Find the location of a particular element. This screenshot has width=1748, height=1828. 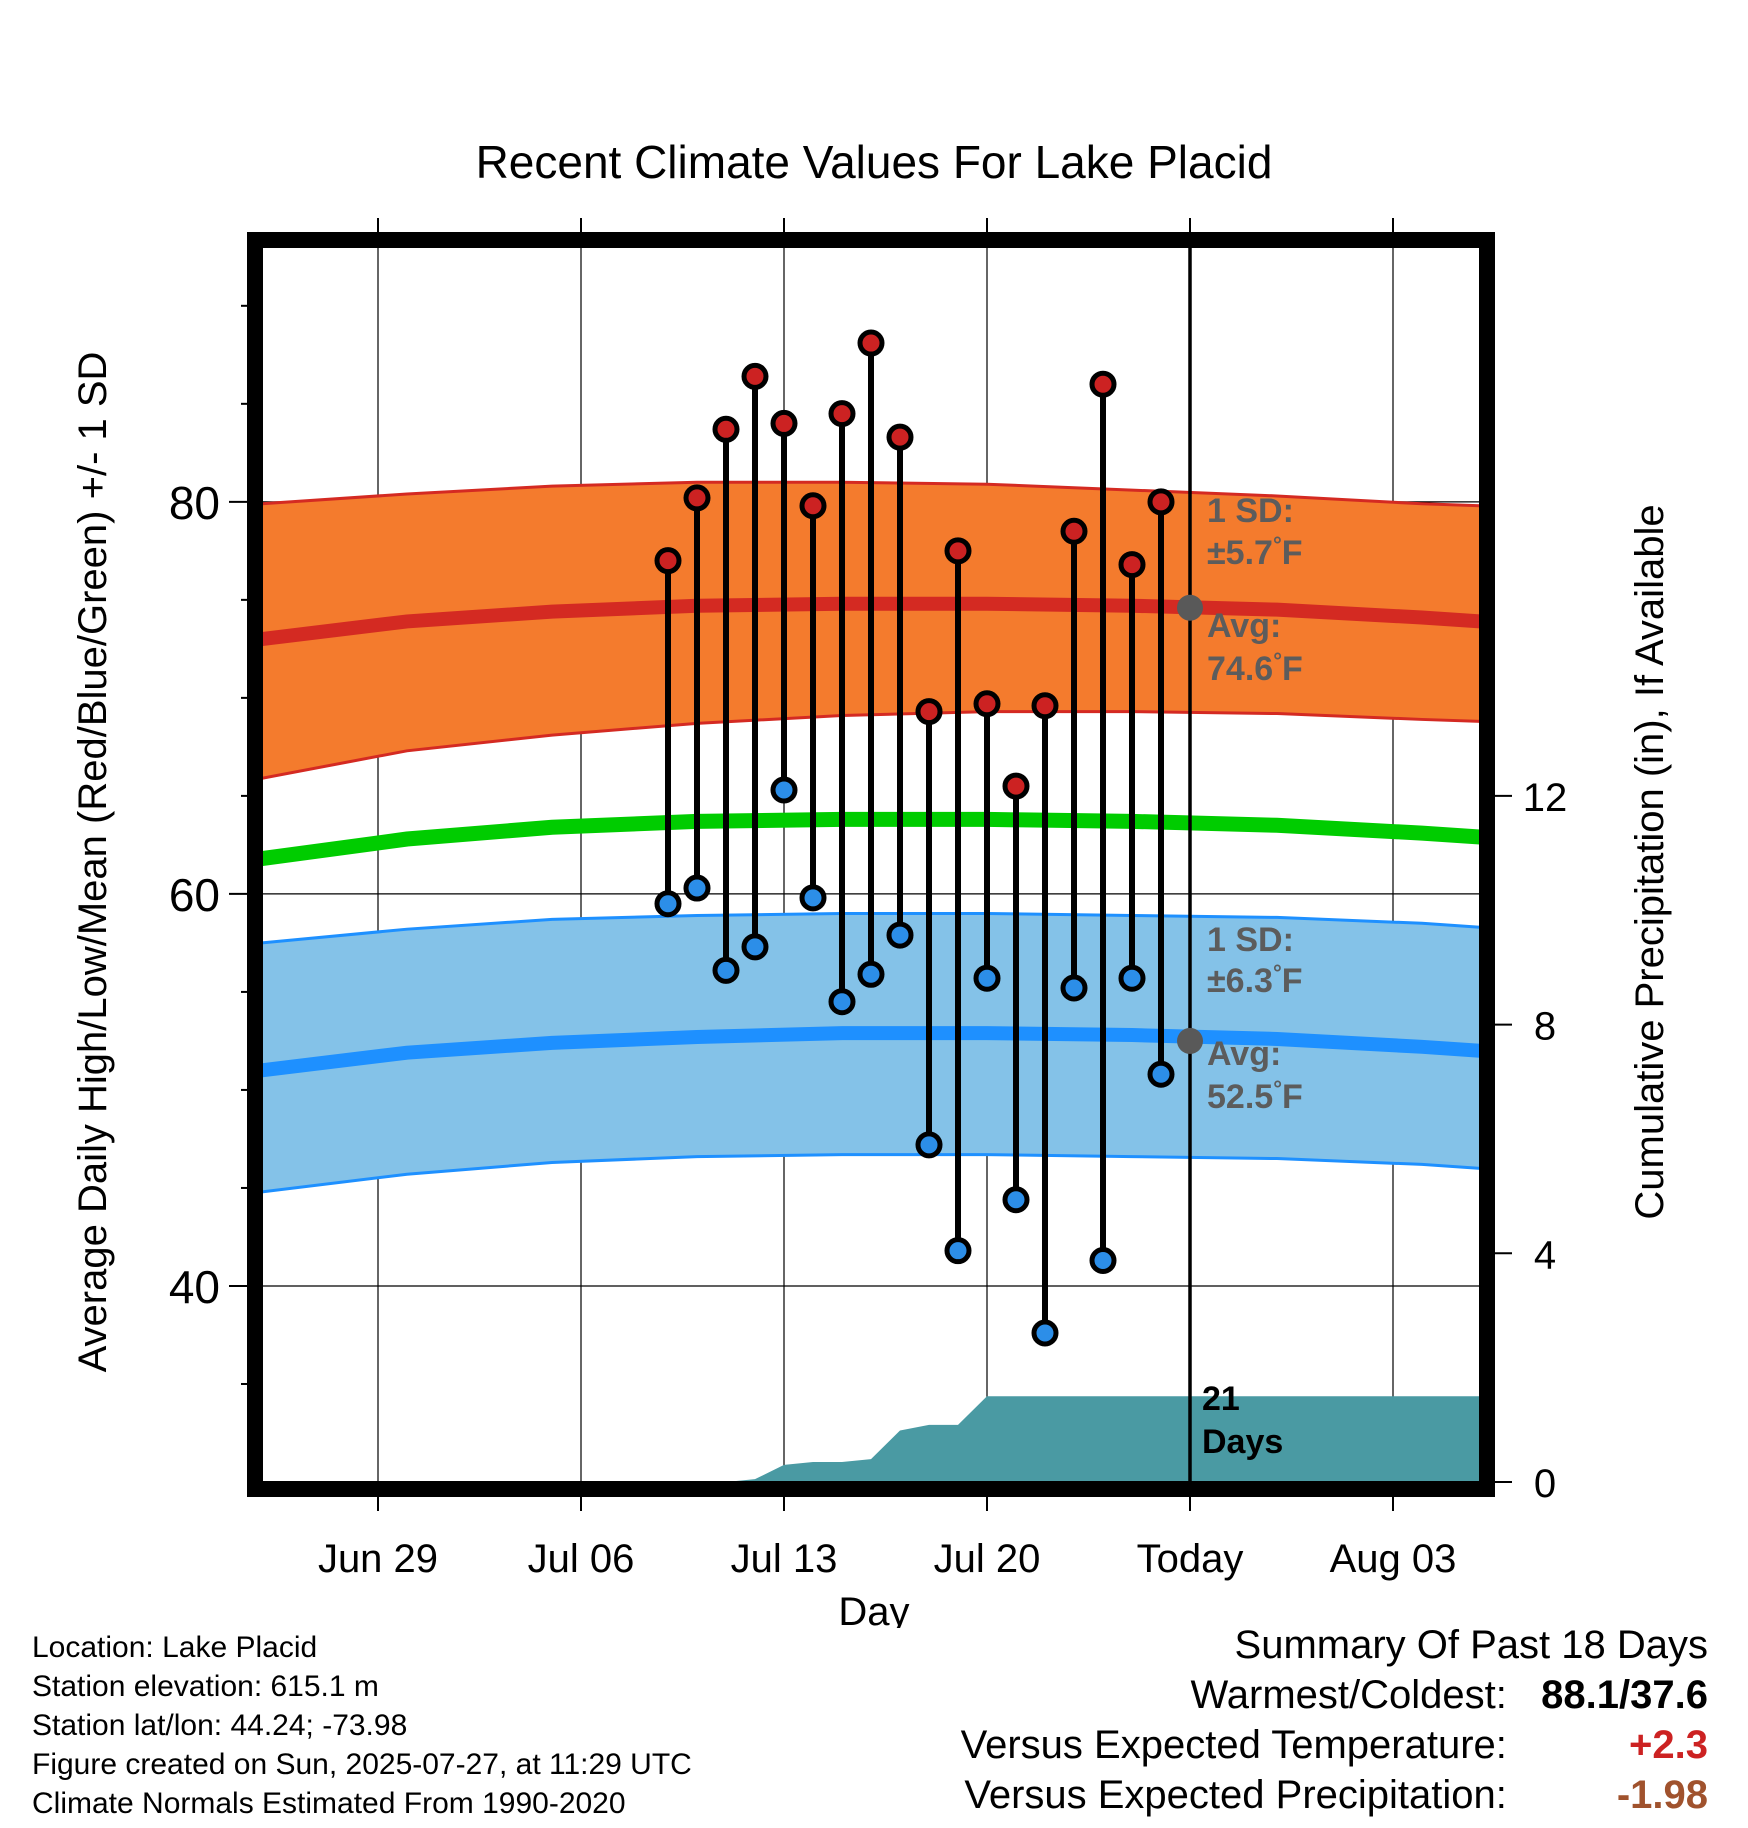

x-tick-label: Today is located at coordinates (1190, 1559).